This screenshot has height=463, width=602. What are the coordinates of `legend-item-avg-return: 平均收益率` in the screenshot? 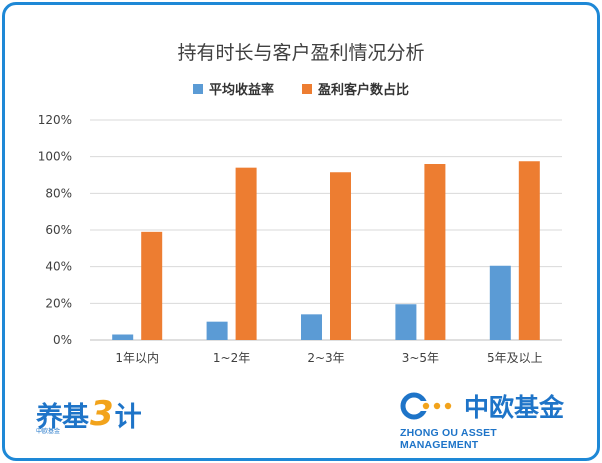 It's located at (233, 88).